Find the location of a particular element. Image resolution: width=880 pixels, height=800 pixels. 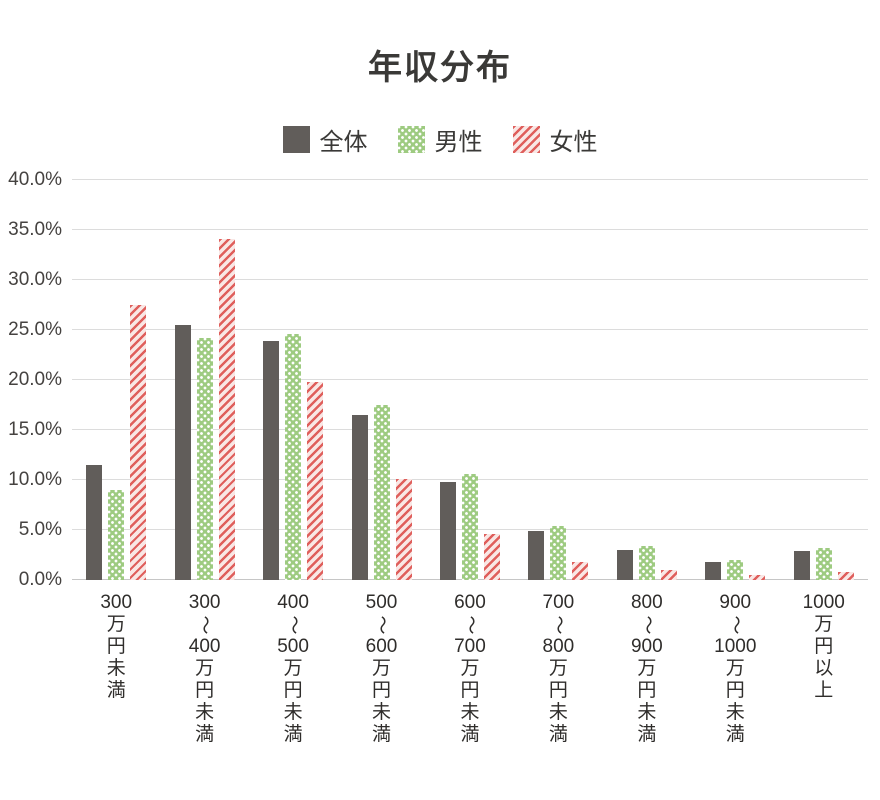

y-axis-tick-25: 25.0% is located at coordinates (35, 329).